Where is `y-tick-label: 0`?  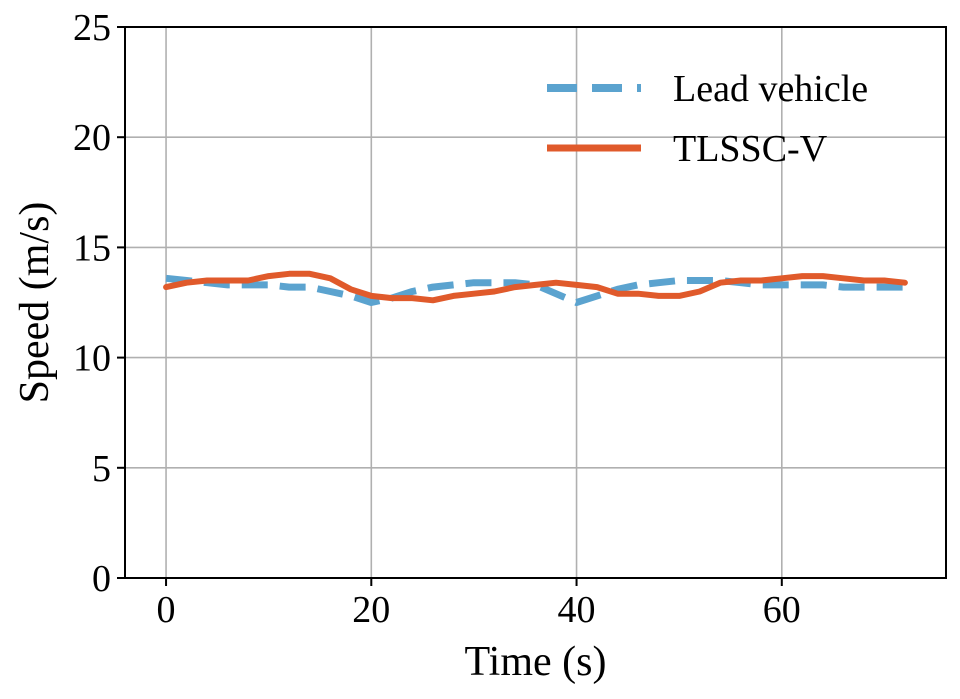
y-tick-label: 0 is located at coordinates (101, 579).